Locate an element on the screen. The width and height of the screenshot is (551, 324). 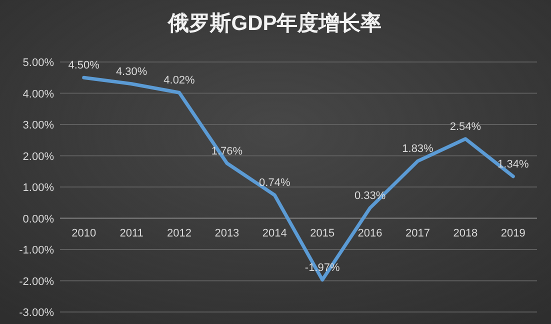
data-label: 4.50% is located at coordinates (84, 66).